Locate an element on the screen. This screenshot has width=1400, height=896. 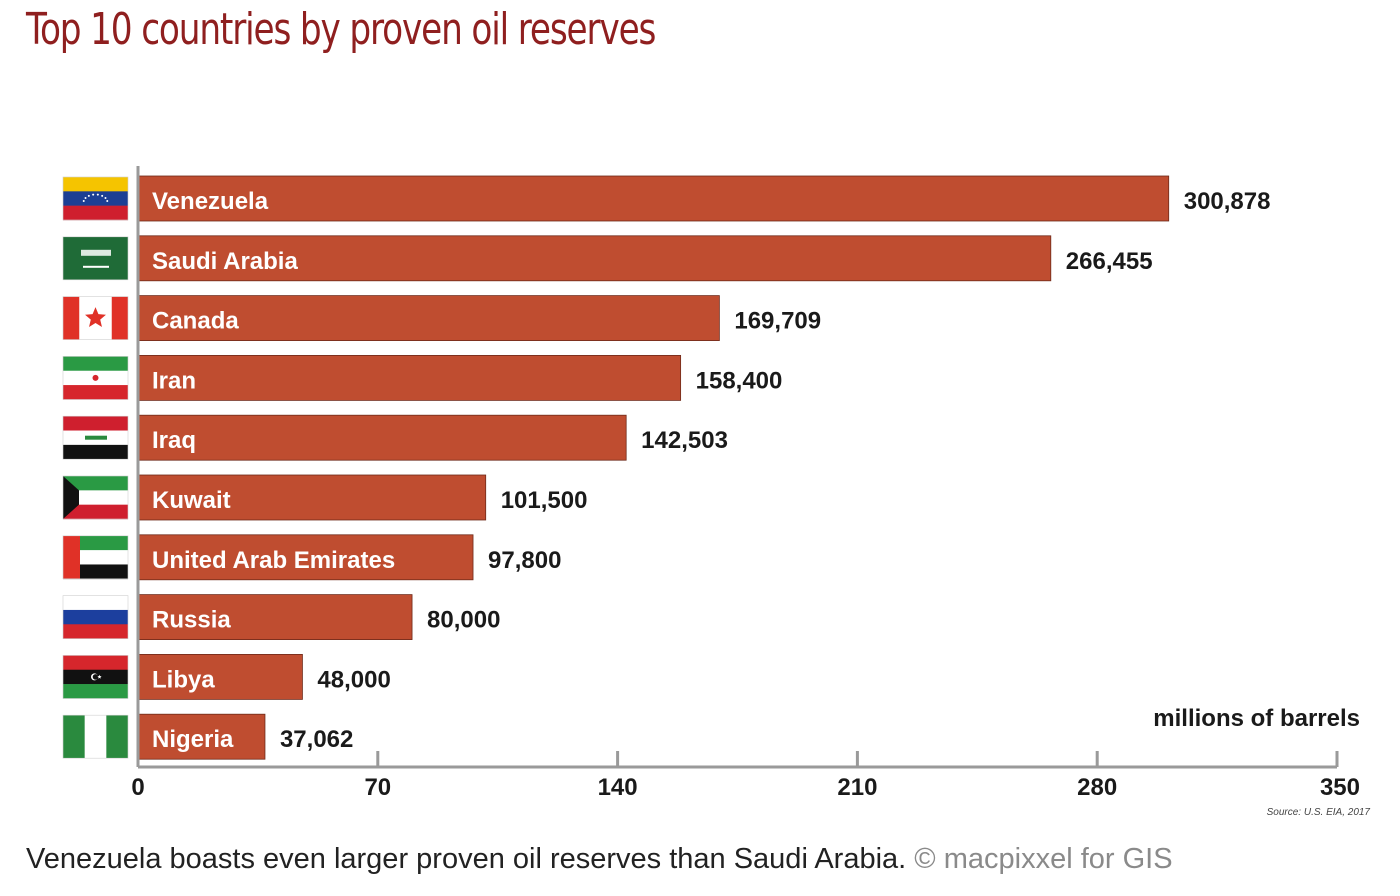
bar-category-label: Iran is located at coordinates (174, 380).